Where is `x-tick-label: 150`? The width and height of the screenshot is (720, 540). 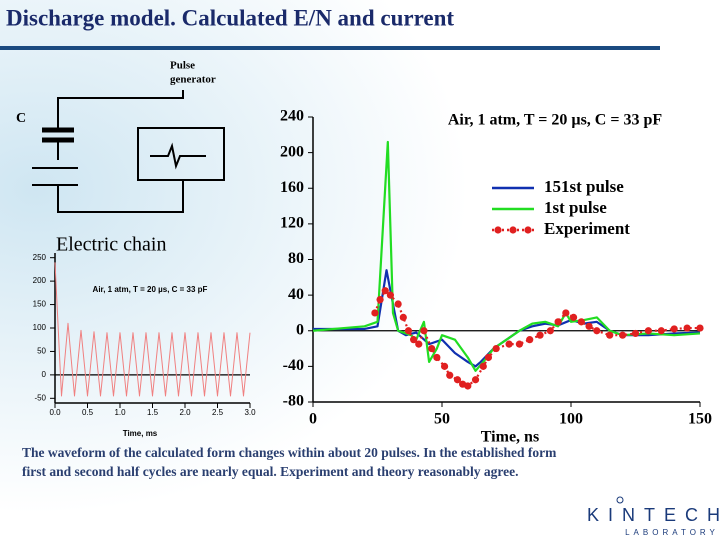 x-tick-label: 150 is located at coordinates (700, 419).